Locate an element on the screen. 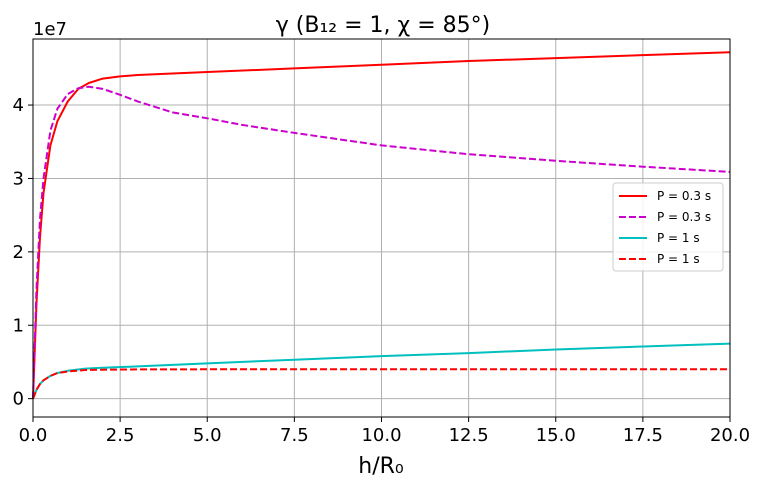  y-tick-label: 0 is located at coordinates (18, 399).